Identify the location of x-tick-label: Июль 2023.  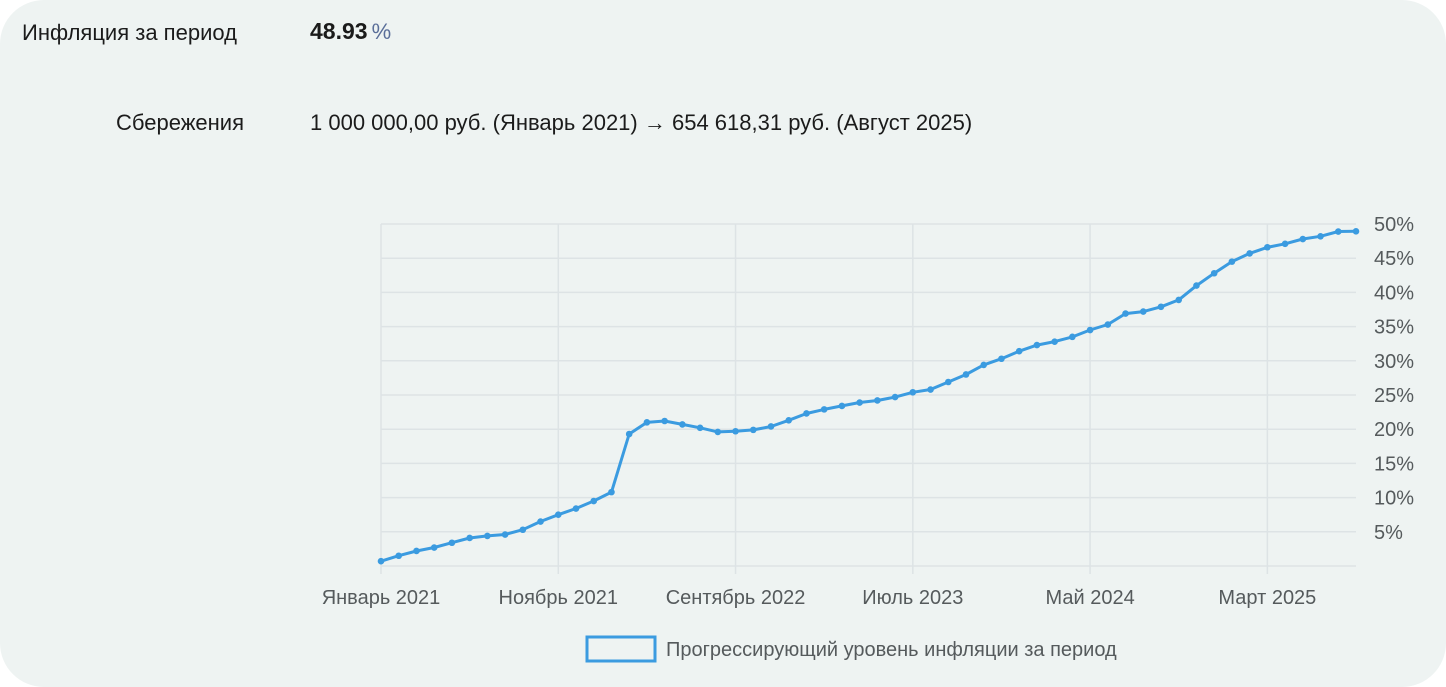
(912, 598).